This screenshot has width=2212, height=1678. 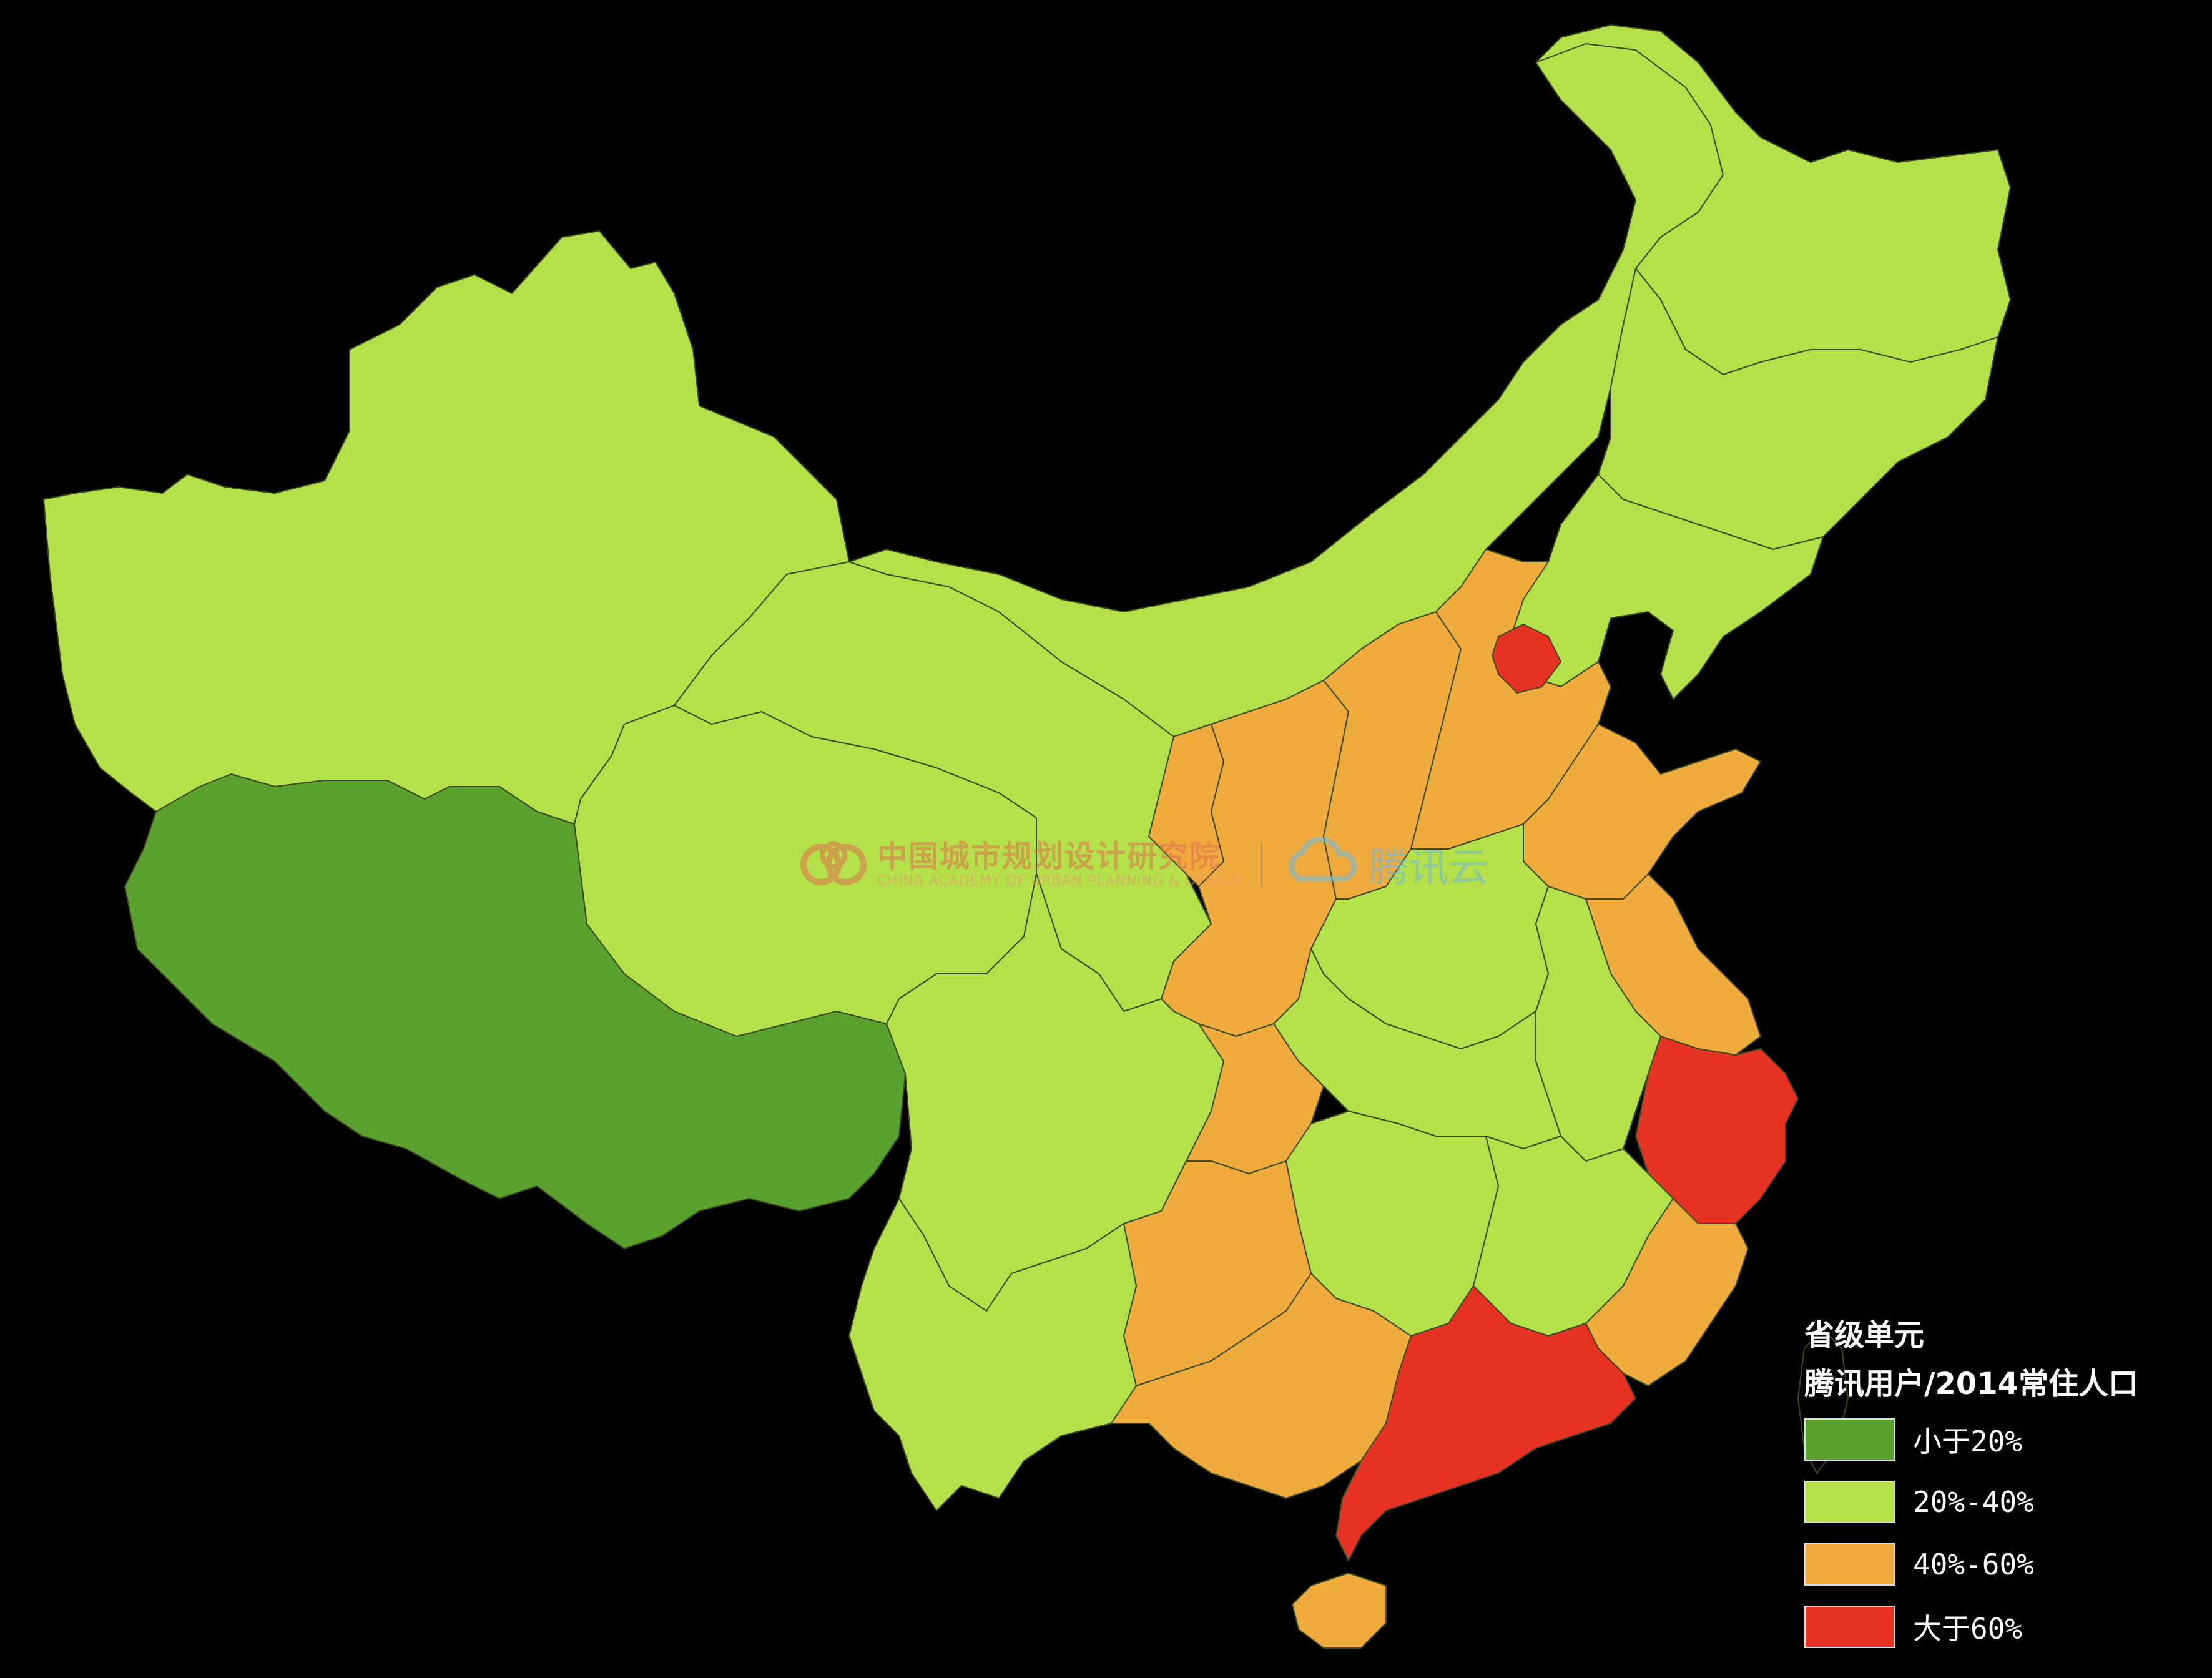 I want to click on legend-label: 大于60%, so click(x=1968, y=1629).